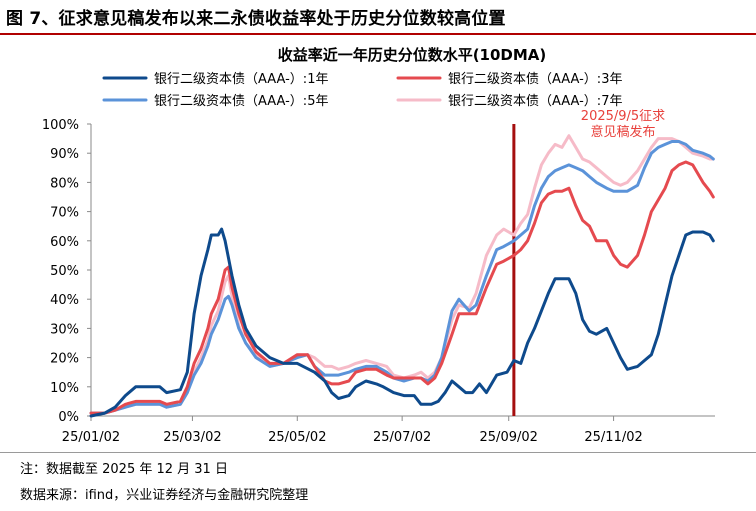 The image size is (756, 511). I want to click on annotation-label: 意见稿发布, so click(622, 132).